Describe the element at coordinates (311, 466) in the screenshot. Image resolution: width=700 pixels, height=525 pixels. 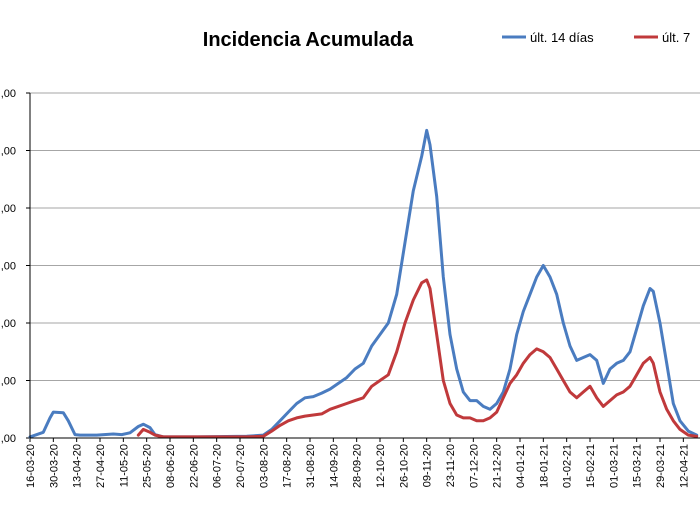
I see `x-tick-label: 31-08-20` at that location.